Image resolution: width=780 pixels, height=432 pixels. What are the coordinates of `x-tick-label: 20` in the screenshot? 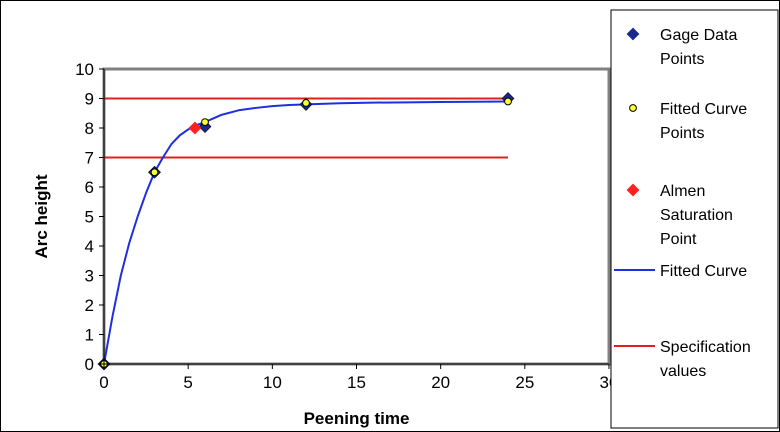 It's located at (440, 382).